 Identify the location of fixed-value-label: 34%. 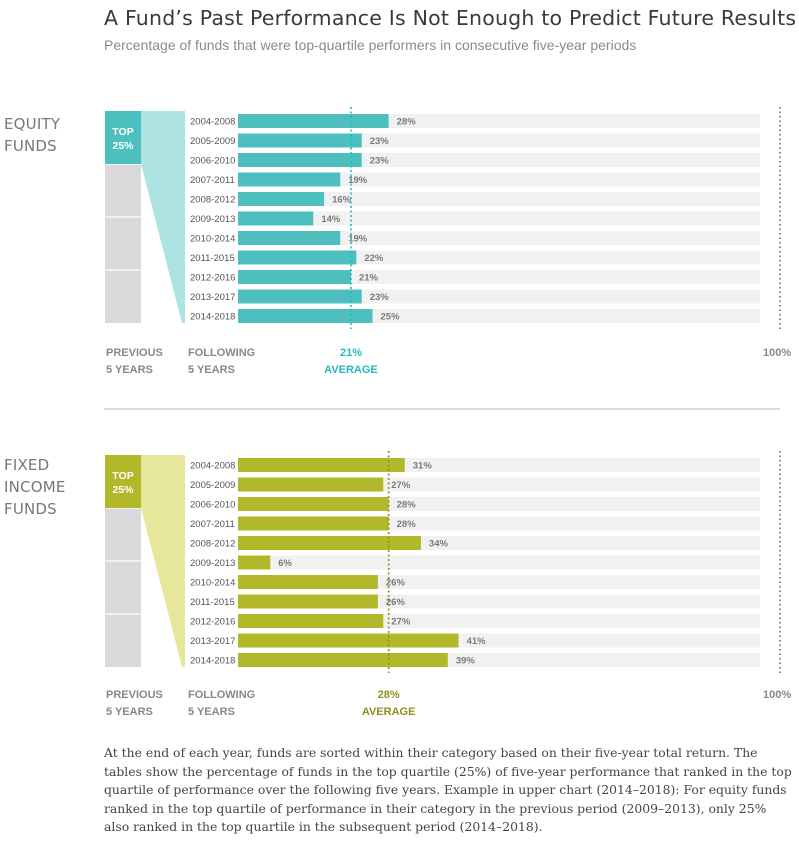
(439, 544).